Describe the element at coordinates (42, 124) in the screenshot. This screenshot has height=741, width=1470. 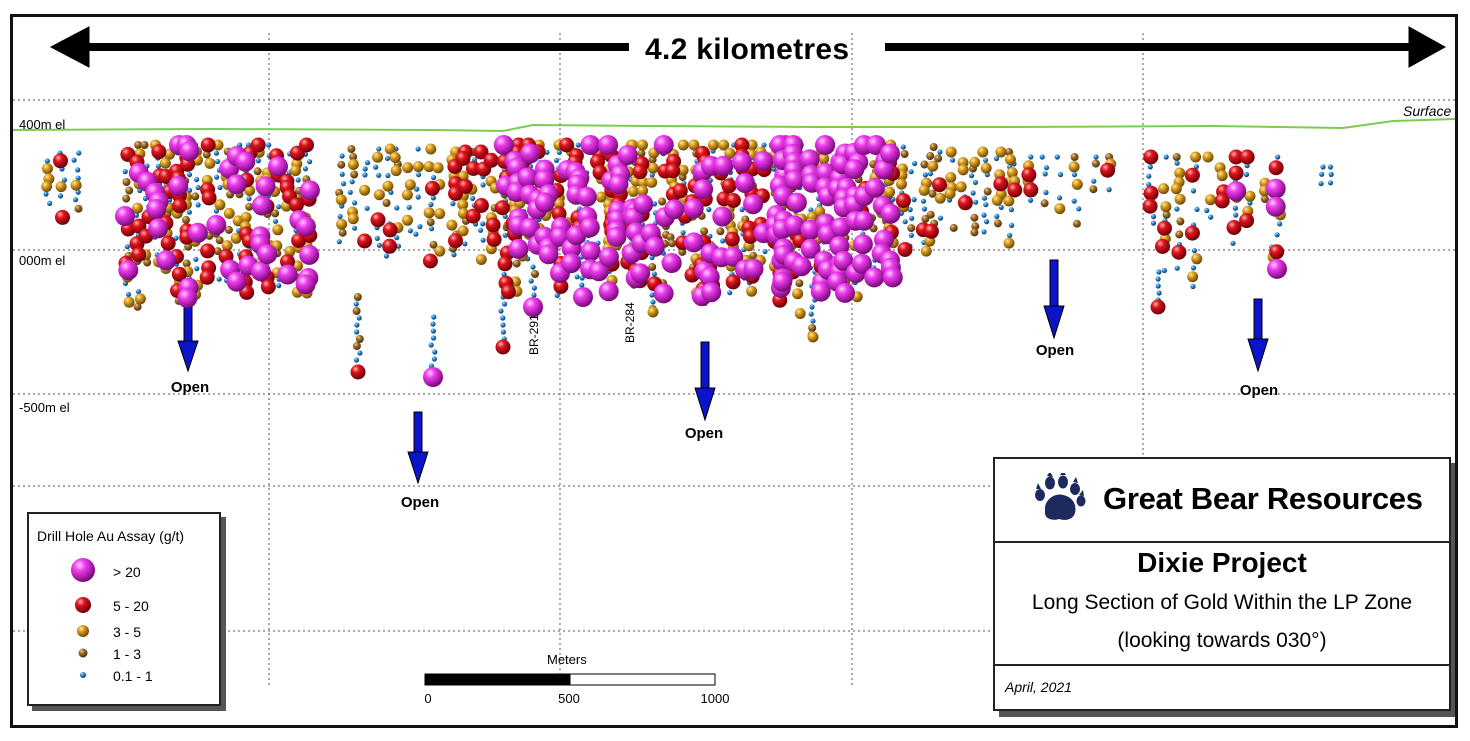
I see `elevation-label-400: 400m el` at that location.